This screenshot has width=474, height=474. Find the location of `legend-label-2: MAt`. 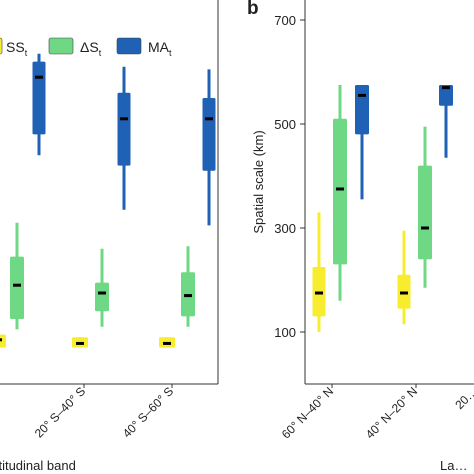

legend-label-2: MAt is located at coordinates (160, 48).